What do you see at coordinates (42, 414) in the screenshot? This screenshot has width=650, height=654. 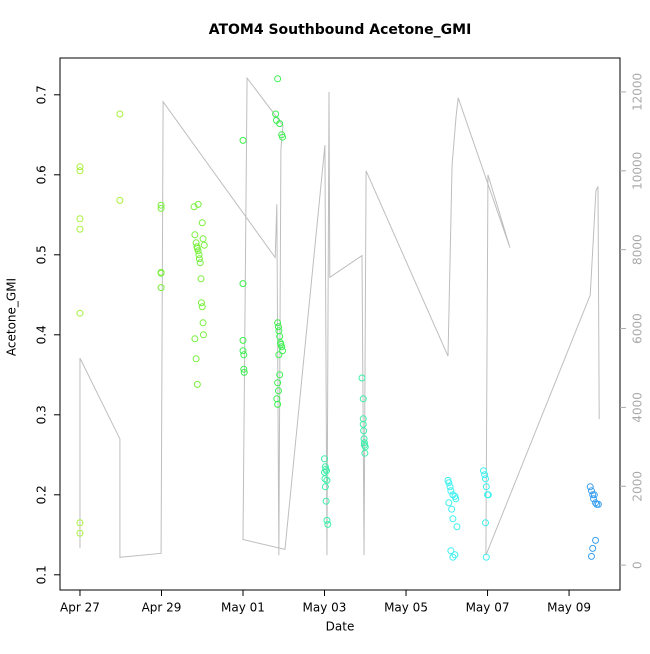 I see `y-tick-label: 0.3` at bounding box center [42, 414].